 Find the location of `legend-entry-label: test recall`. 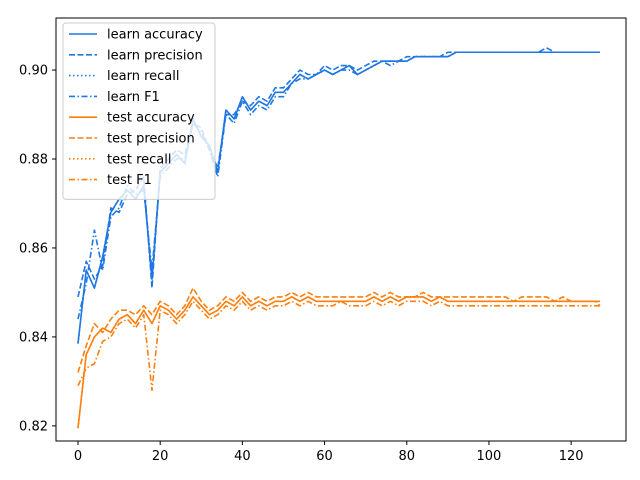

legend-entry-label: test recall is located at coordinates (139, 159).